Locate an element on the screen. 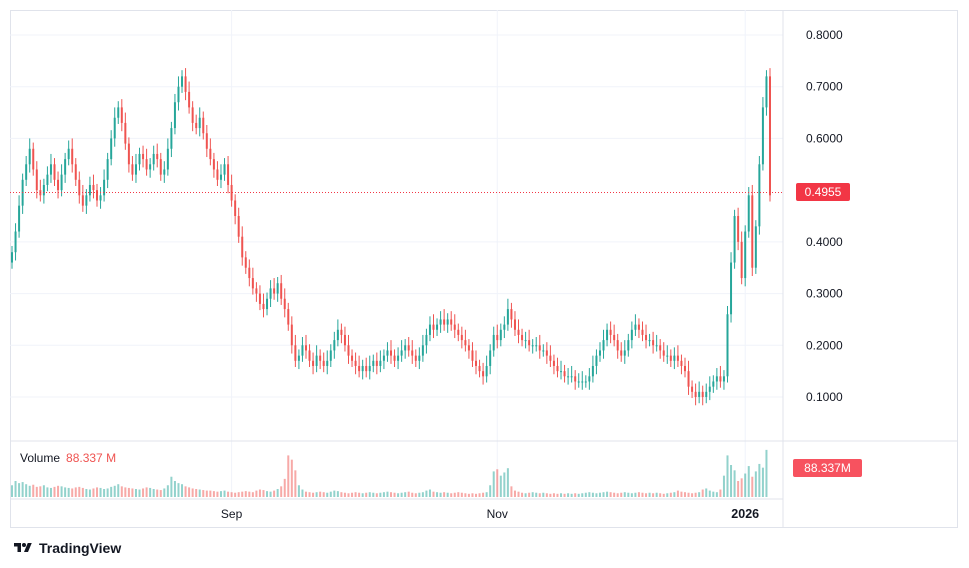  price-tick-label: 0.1000 is located at coordinates (824, 397).